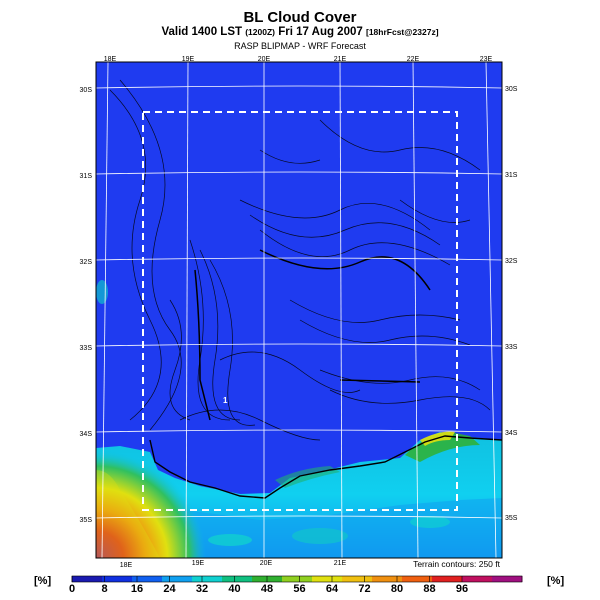 The height and width of the screenshot is (600, 600). Describe the element at coordinates (429, 589) in the screenshot. I see `colorbar-tick-label: 88` at that location.